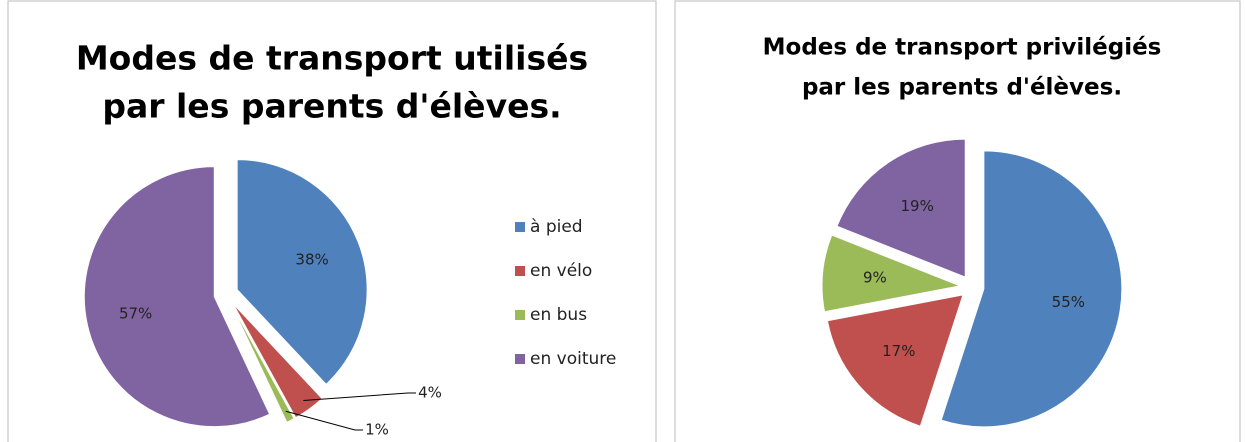 The image size is (1245, 442). Describe the element at coordinates (332, 58) in the screenshot. I see `chart-title: Modes de transport utilisés` at that location.